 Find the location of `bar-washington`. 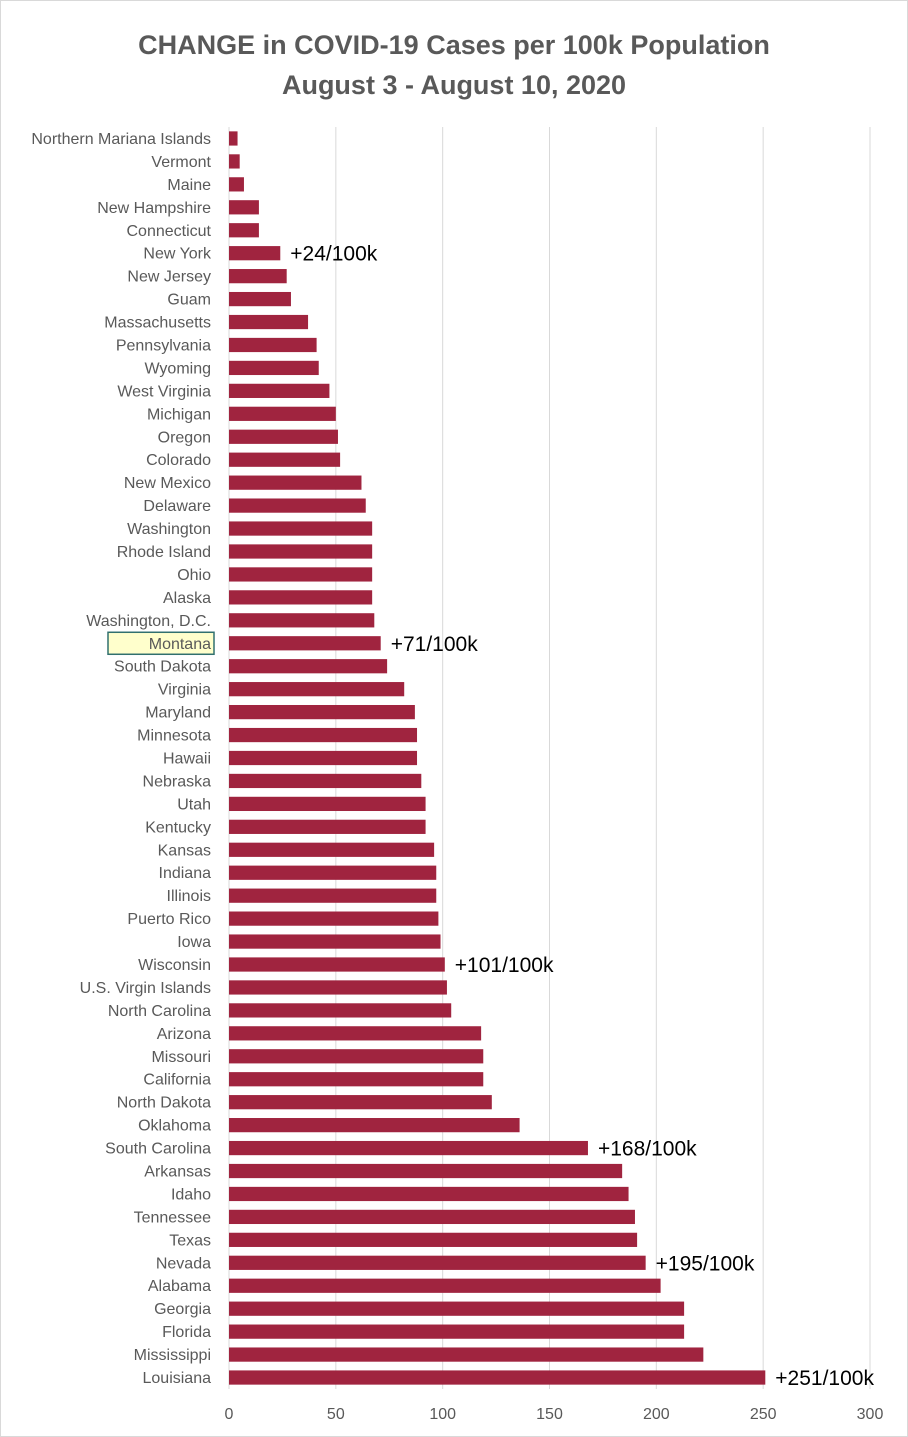

bar-washington is located at coordinates (301, 528).